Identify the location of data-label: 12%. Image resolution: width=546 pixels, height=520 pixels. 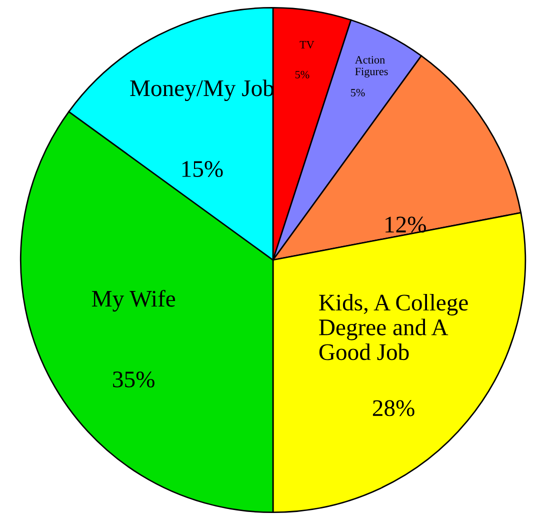
(406, 224).